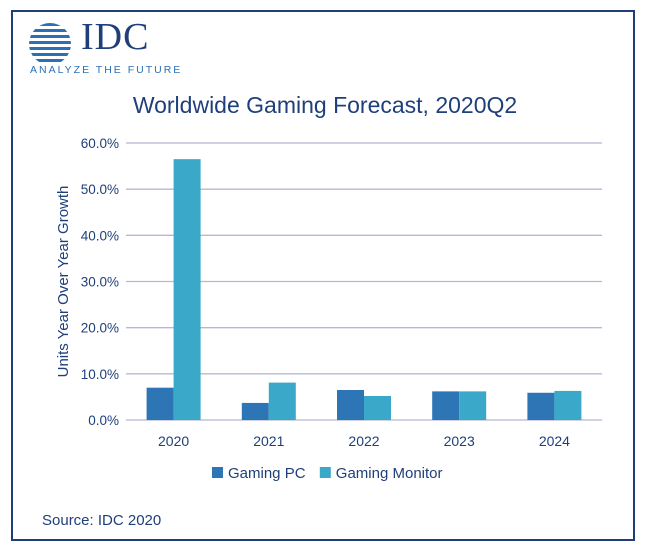 The height and width of the screenshot is (555, 650). I want to click on x-tick-label: 2021, so click(268, 441).